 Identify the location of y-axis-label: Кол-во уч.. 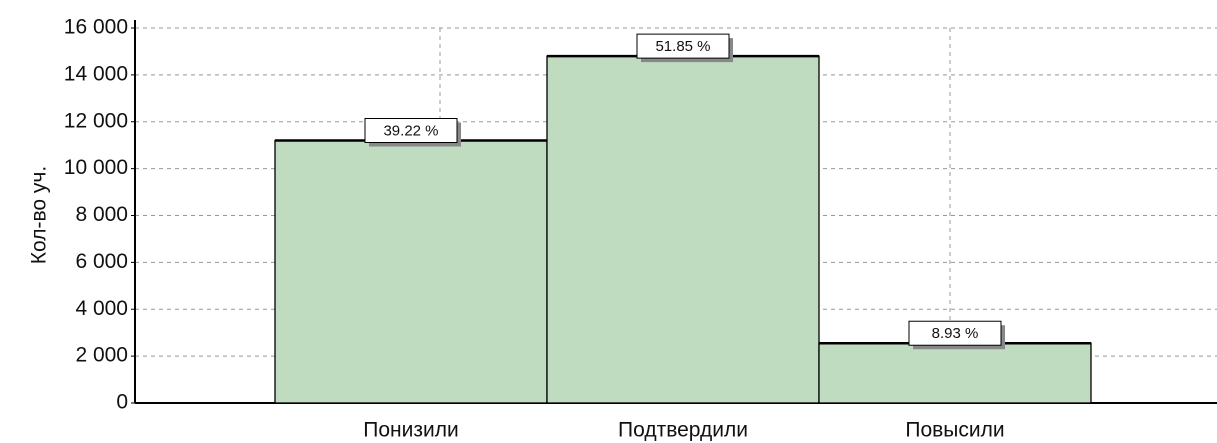
(39, 215).